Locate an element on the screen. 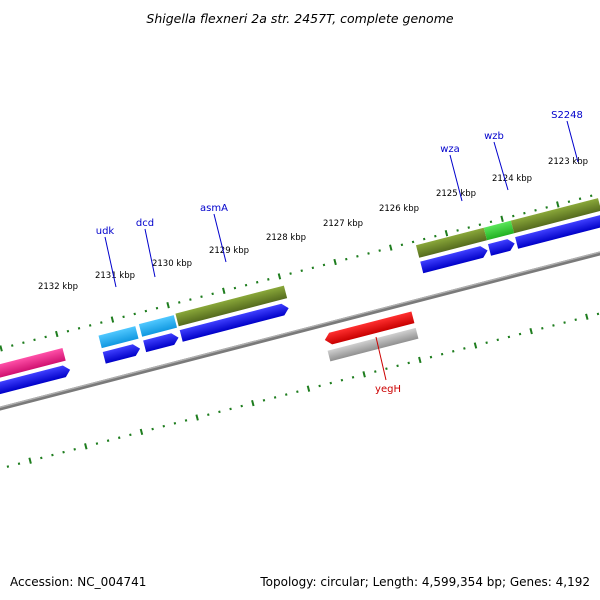 The image size is (600, 600). leader-asmA is located at coordinates (220, 238).